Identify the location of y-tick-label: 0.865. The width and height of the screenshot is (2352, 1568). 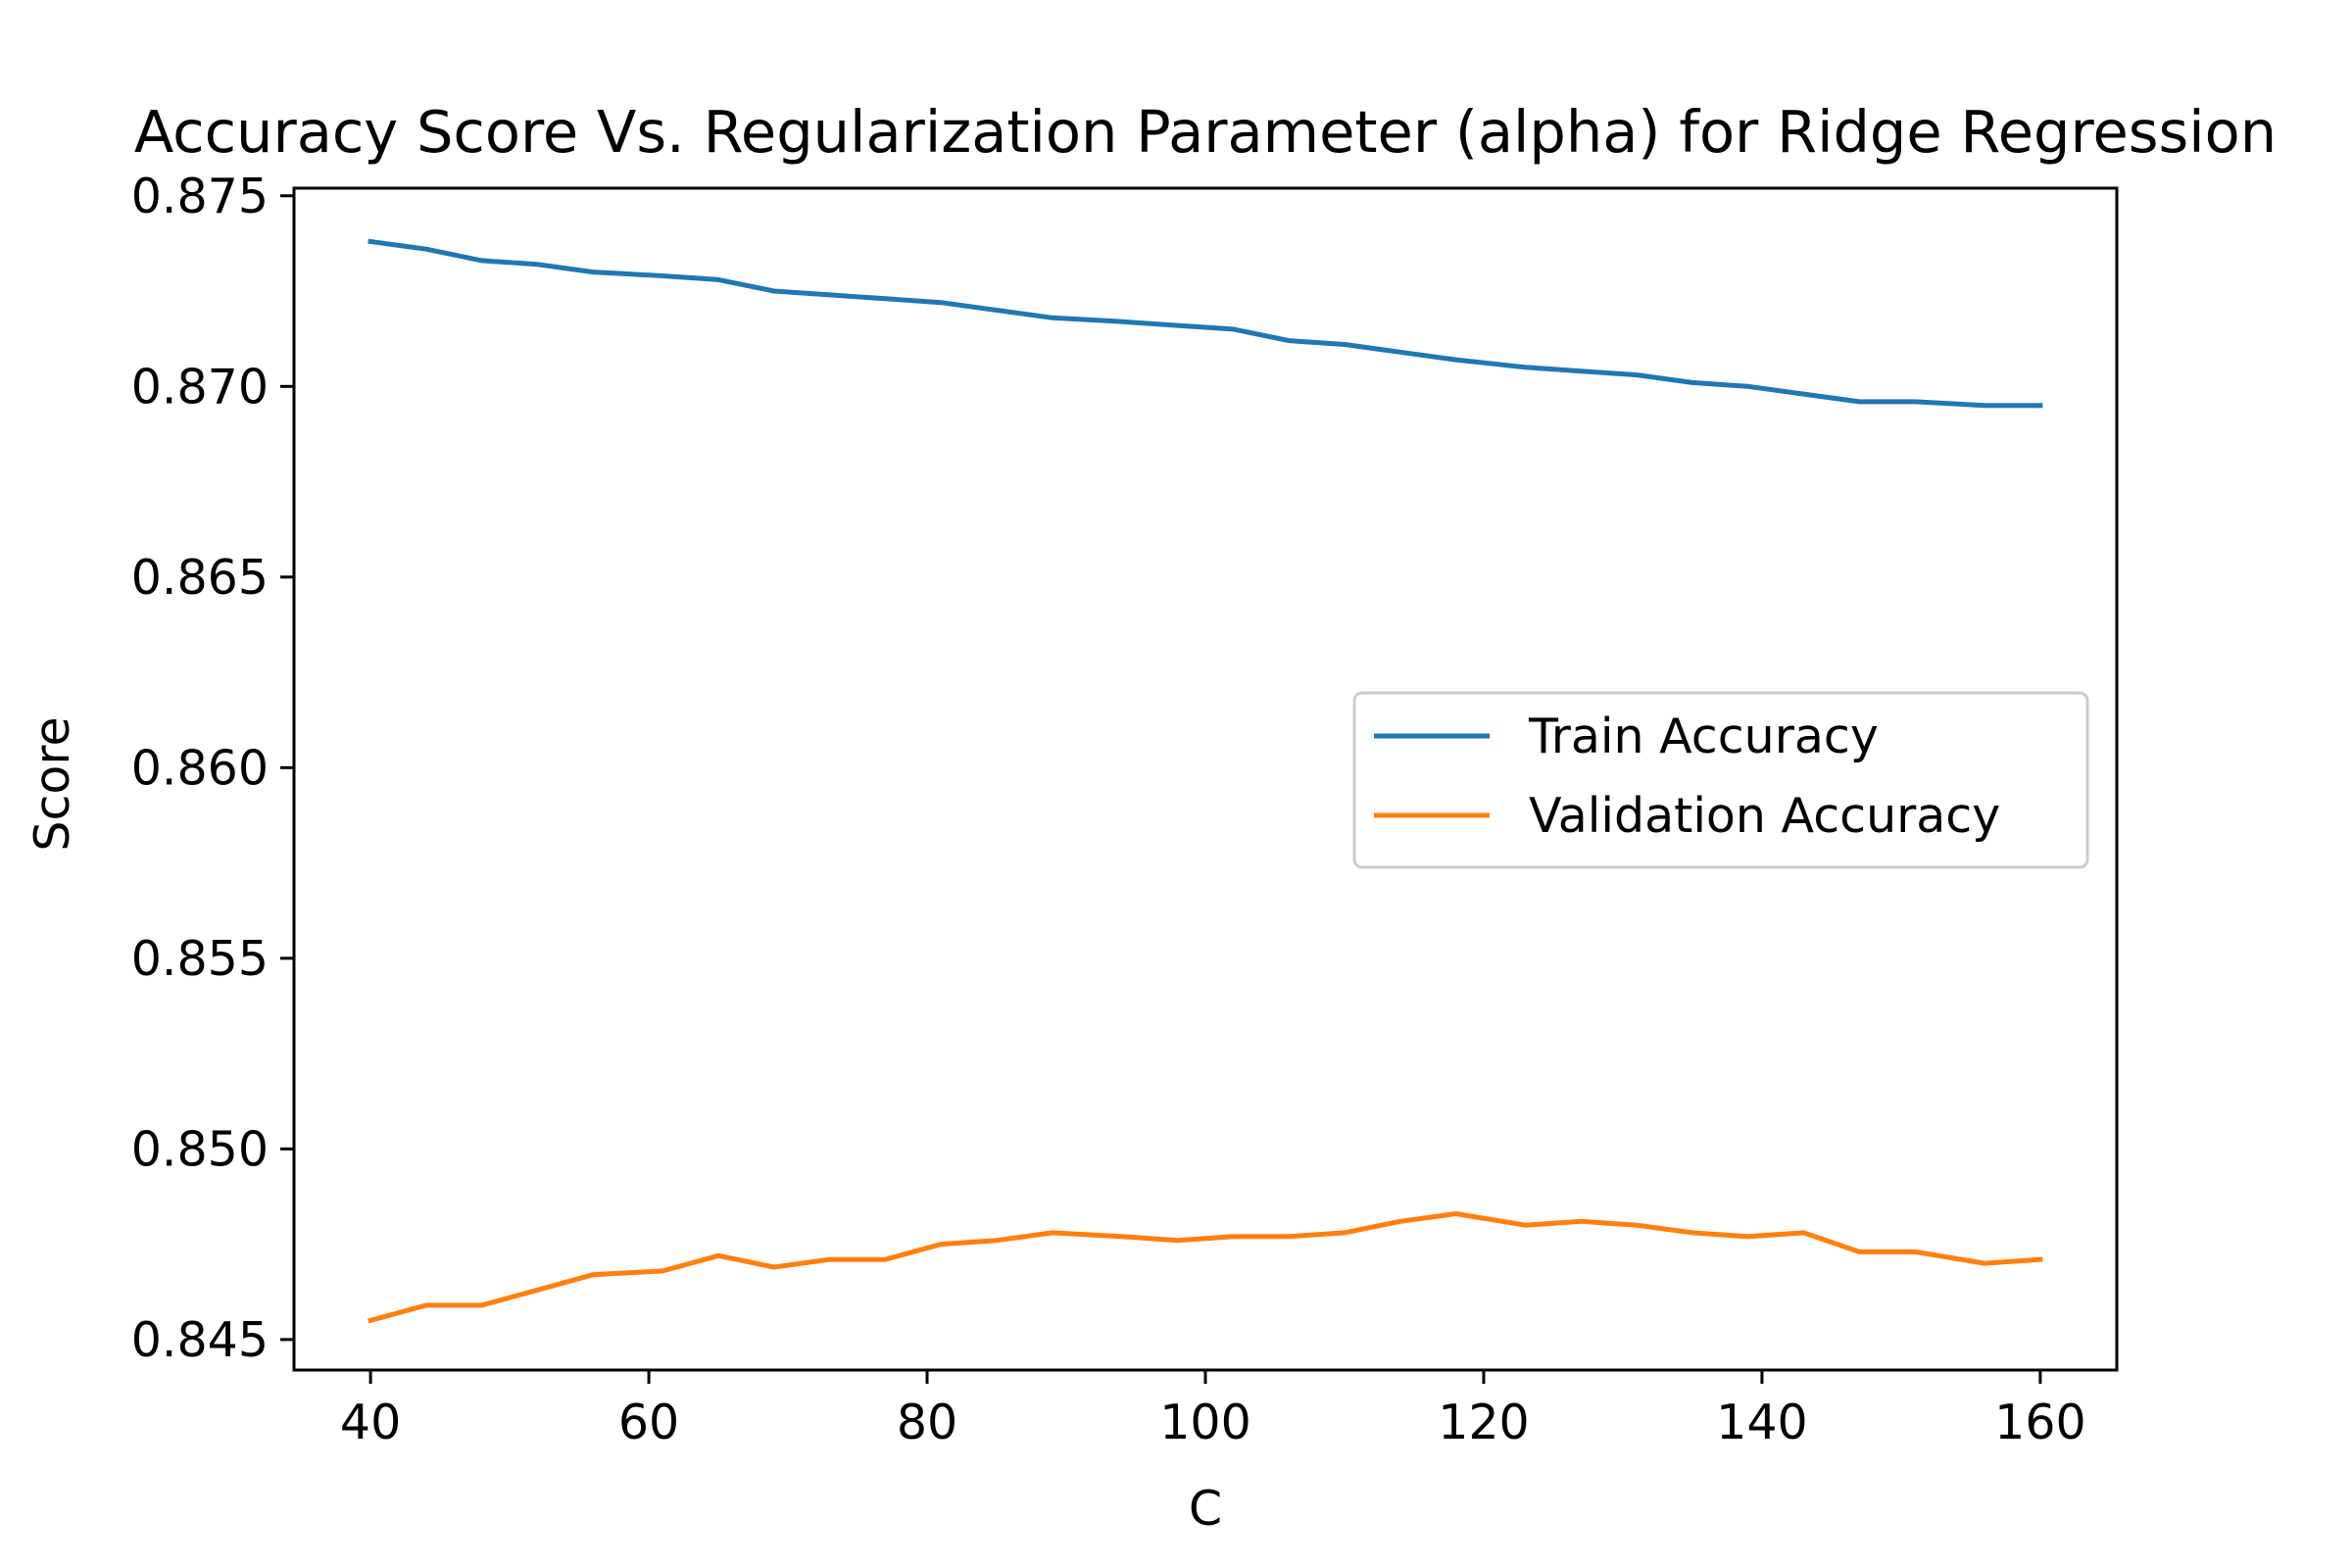
(200, 578).